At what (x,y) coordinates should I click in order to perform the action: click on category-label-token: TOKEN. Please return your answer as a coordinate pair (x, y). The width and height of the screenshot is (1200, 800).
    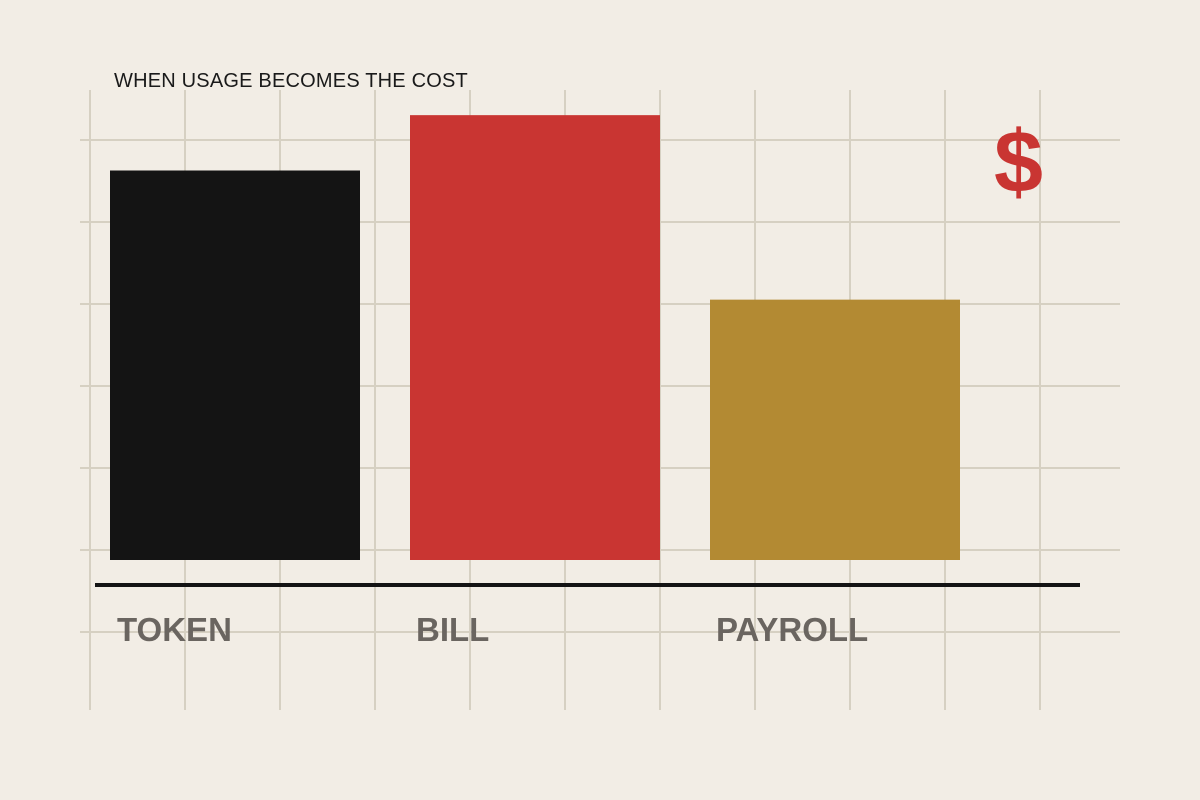
    Looking at the image, I should click on (174, 629).